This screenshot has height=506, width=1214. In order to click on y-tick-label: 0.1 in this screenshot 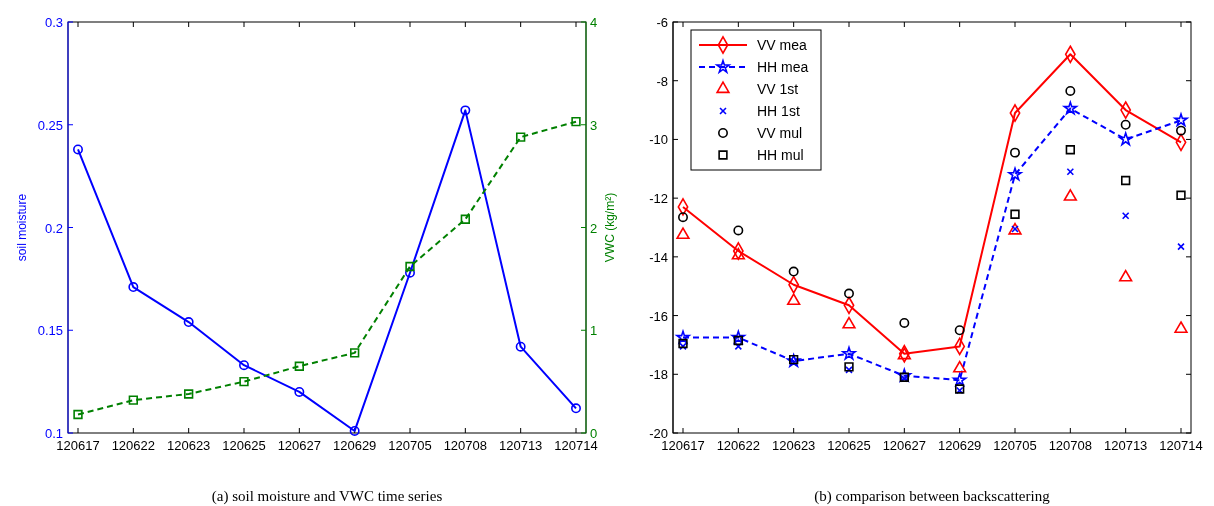, I will do `click(53, 433)`.